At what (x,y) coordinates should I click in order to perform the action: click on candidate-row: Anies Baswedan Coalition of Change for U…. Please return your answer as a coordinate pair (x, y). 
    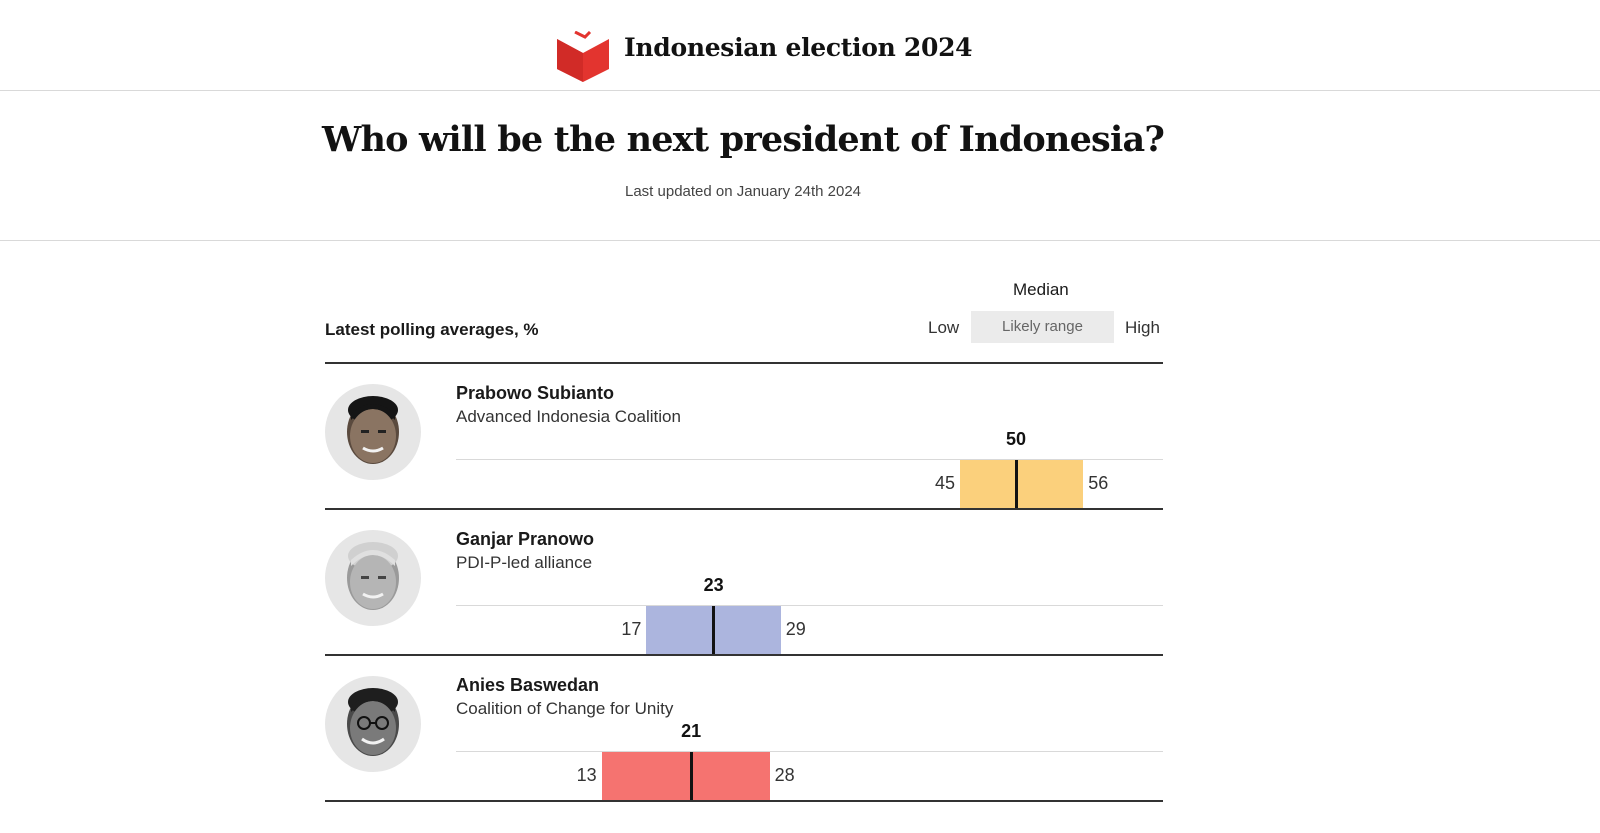
    Looking at the image, I should click on (744, 729).